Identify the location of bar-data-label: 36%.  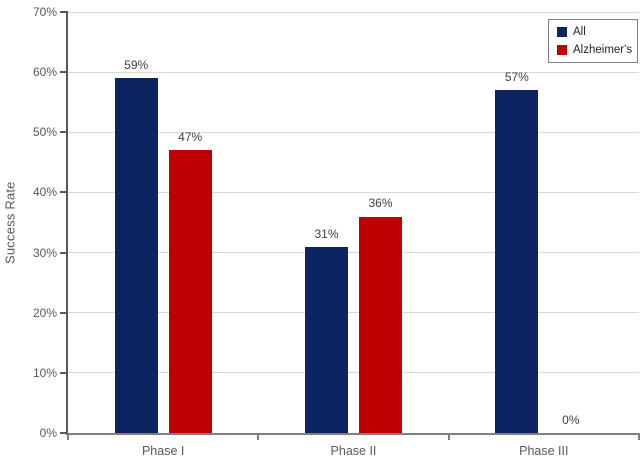
(380, 203).